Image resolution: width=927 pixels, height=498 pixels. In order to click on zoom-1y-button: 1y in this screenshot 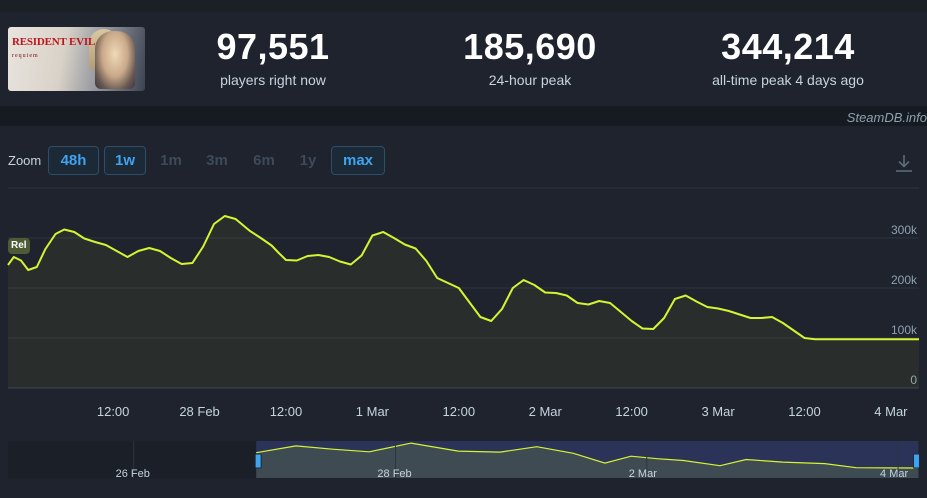, I will do `click(308, 160)`.